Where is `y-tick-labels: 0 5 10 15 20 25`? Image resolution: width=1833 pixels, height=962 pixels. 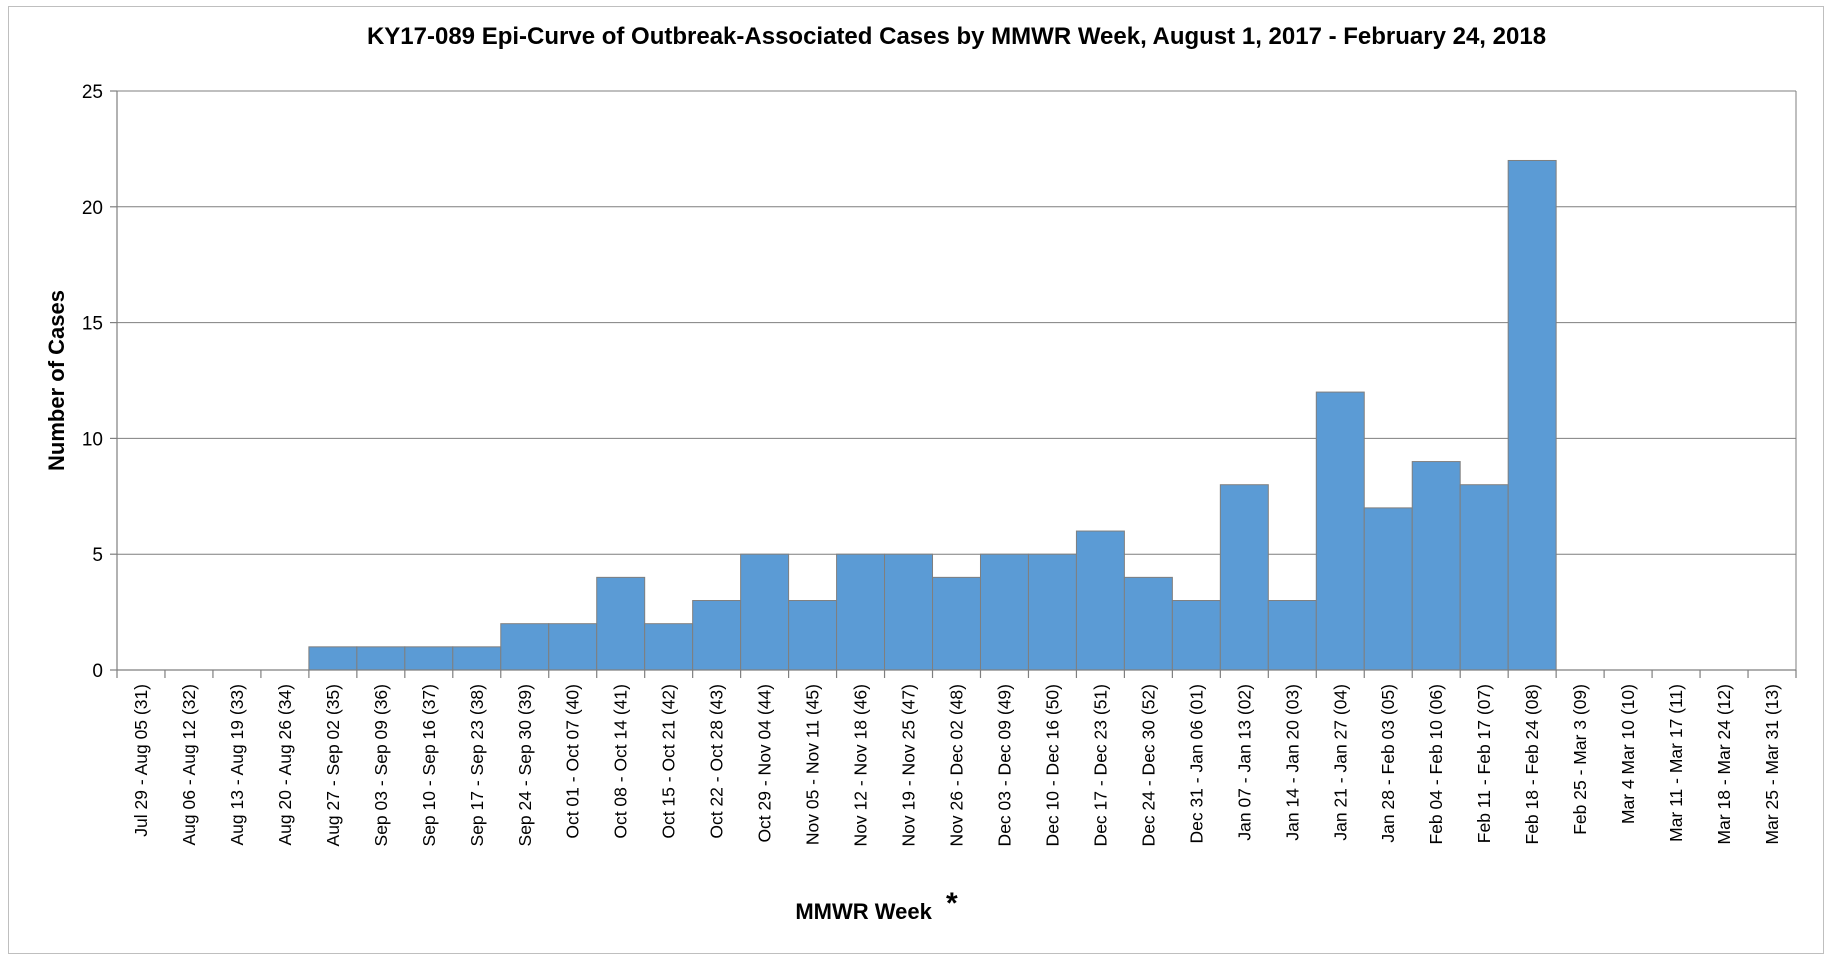 y-tick-labels: 0 5 10 15 20 25 is located at coordinates (92, 382).